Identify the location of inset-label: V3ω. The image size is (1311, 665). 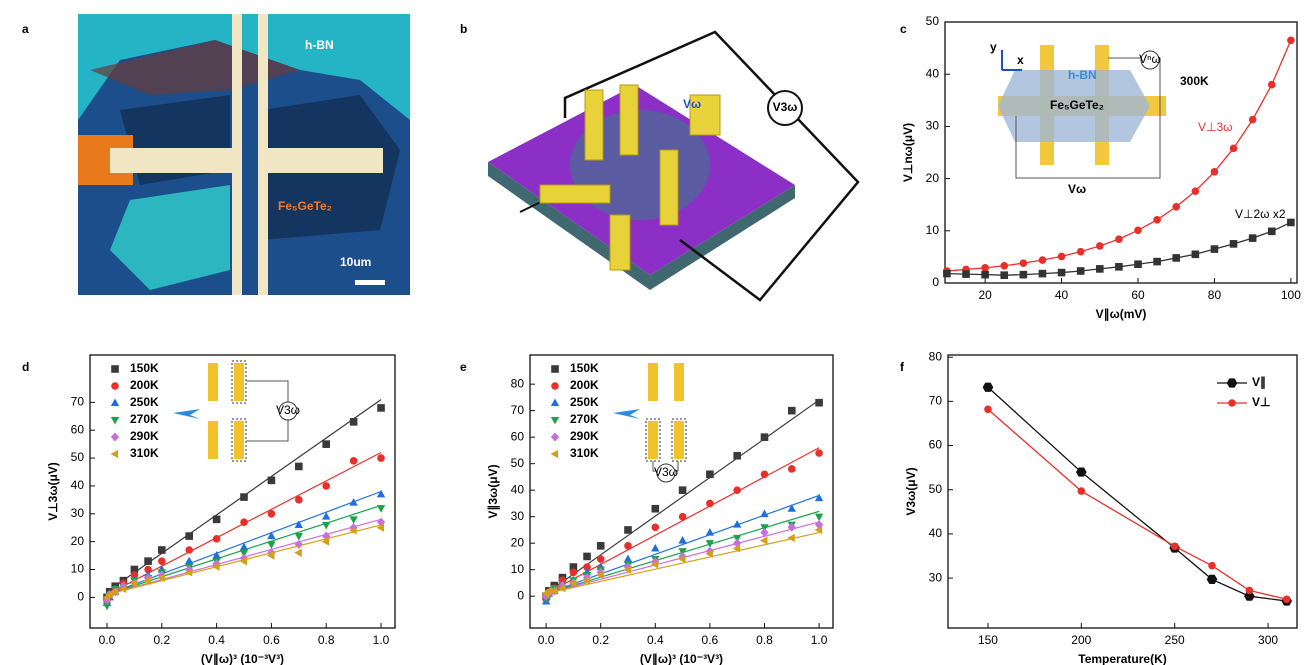
(666, 472).